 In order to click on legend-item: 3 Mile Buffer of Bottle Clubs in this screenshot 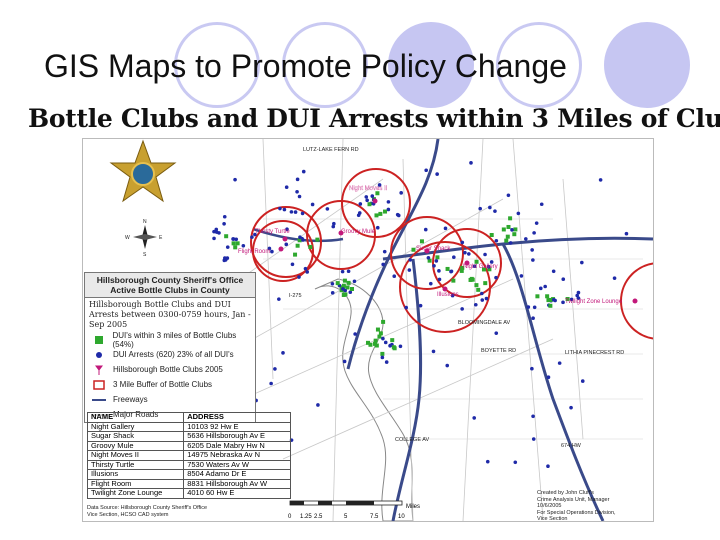, I will do `click(170, 384)`.